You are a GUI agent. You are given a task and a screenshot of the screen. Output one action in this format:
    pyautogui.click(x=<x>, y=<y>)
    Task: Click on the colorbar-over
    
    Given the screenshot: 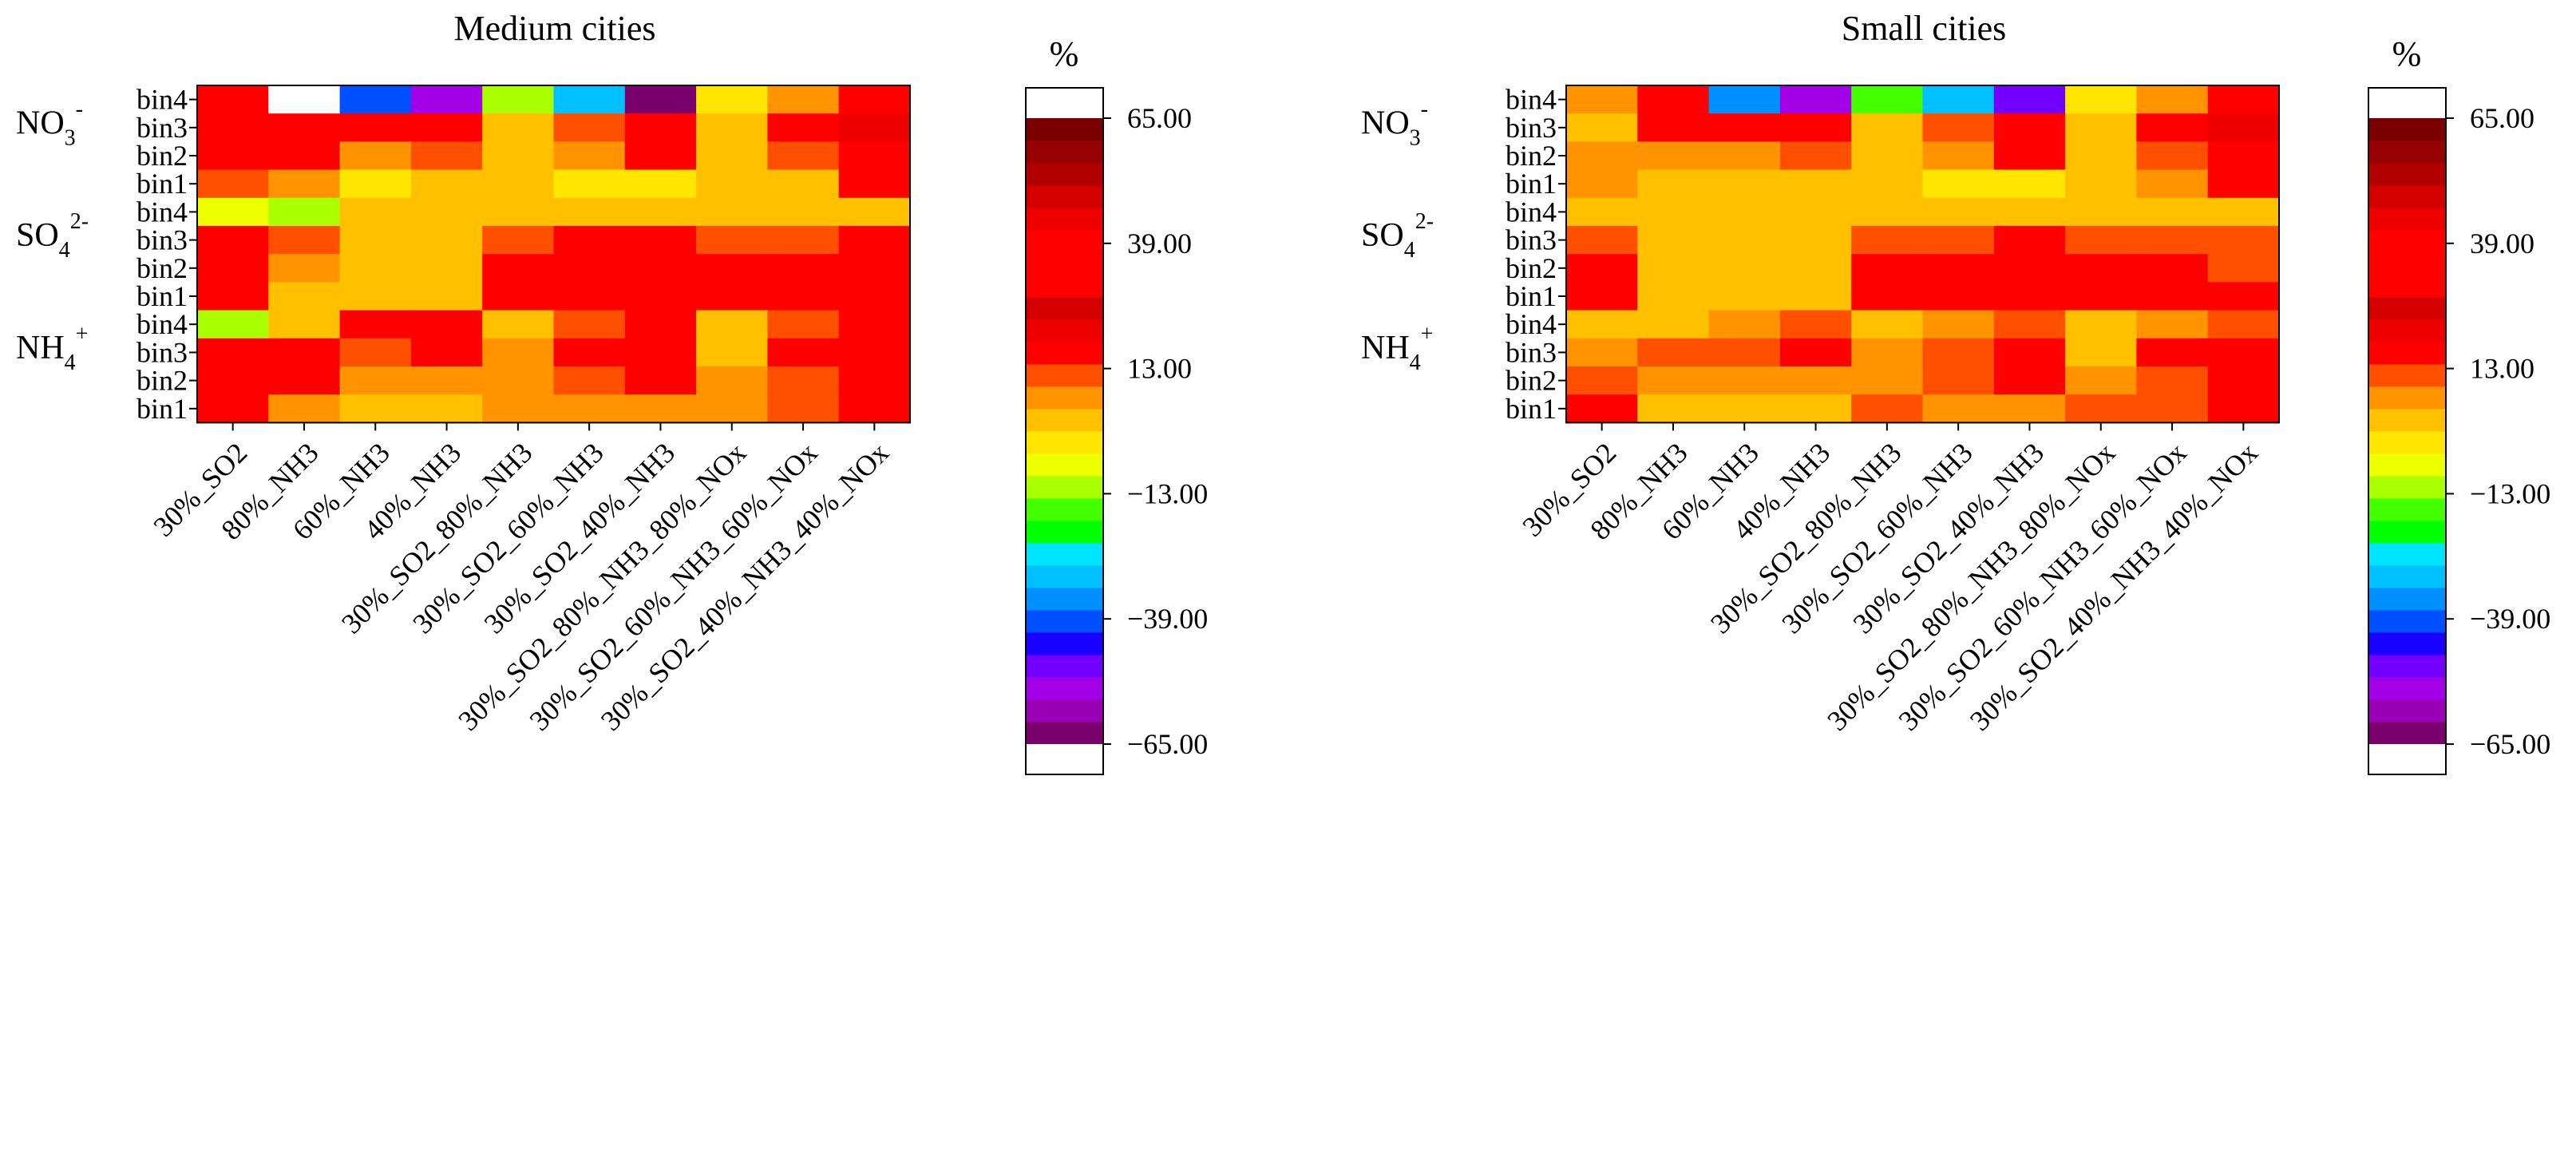 What is the action you would take?
    pyautogui.click(x=1064, y=103)
    